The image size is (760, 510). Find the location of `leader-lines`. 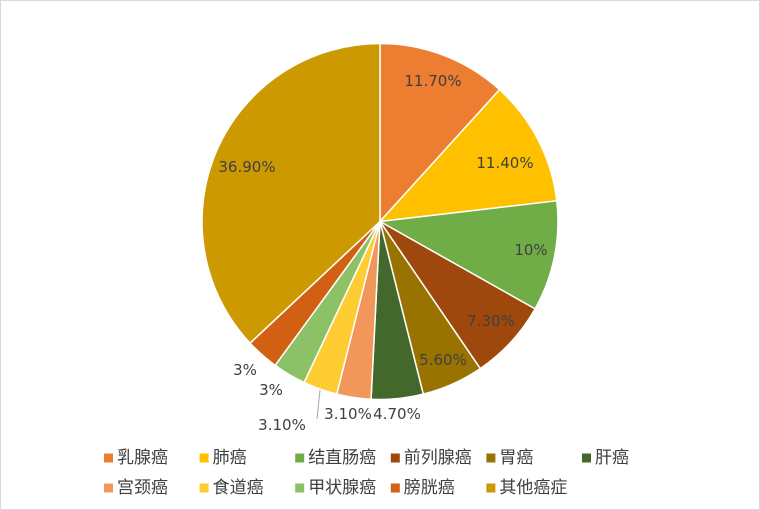

leader-lines is located at coordinates (318, 404).